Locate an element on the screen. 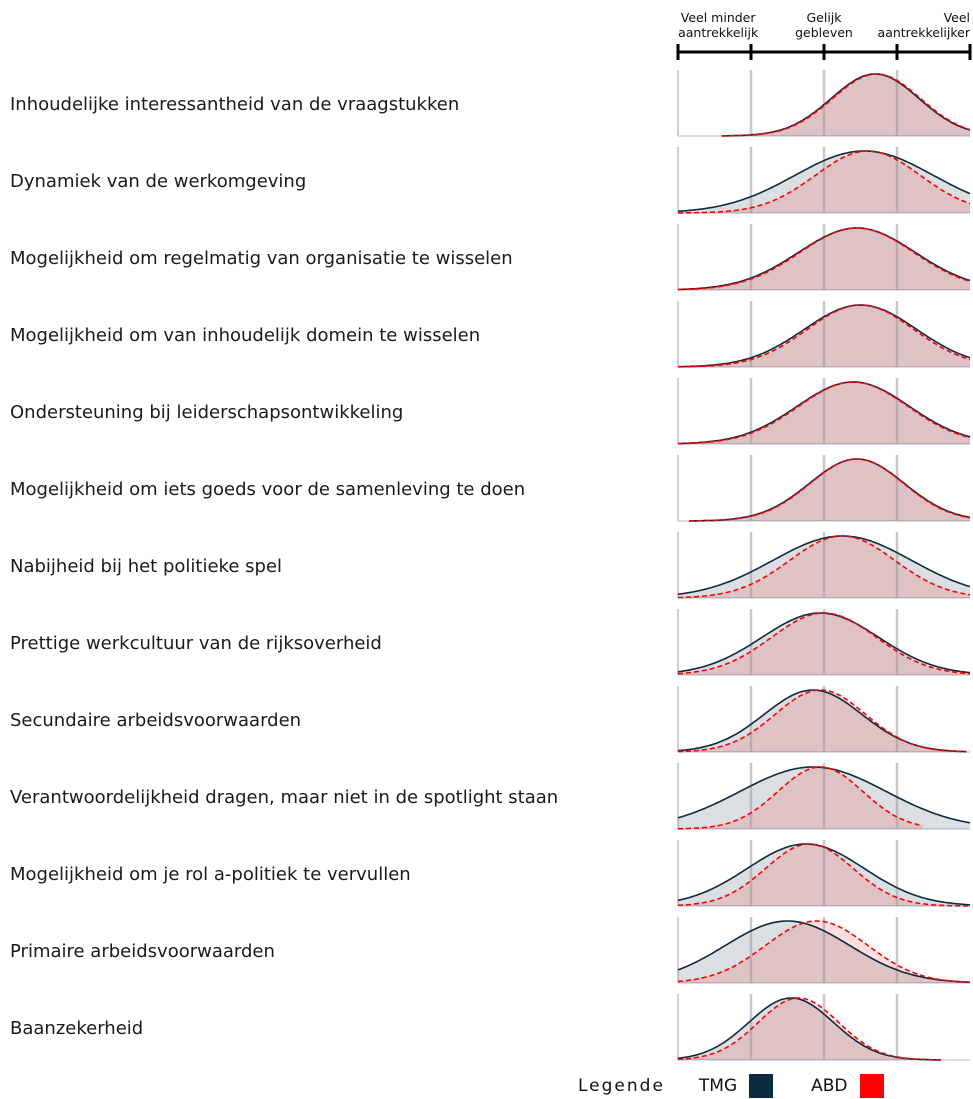  legend-item-tmg: TMG is located at coordinates (736, 1086).